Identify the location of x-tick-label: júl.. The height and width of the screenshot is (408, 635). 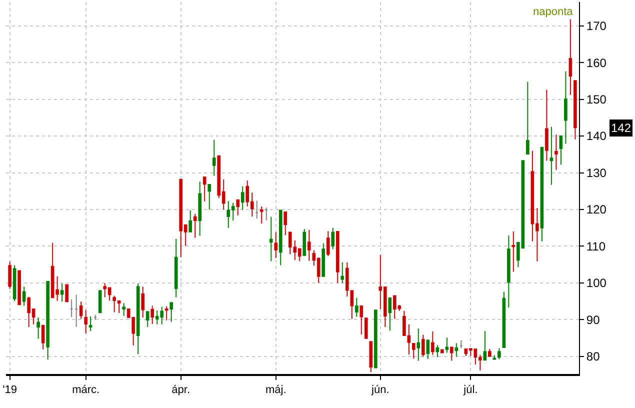
(470, 390).